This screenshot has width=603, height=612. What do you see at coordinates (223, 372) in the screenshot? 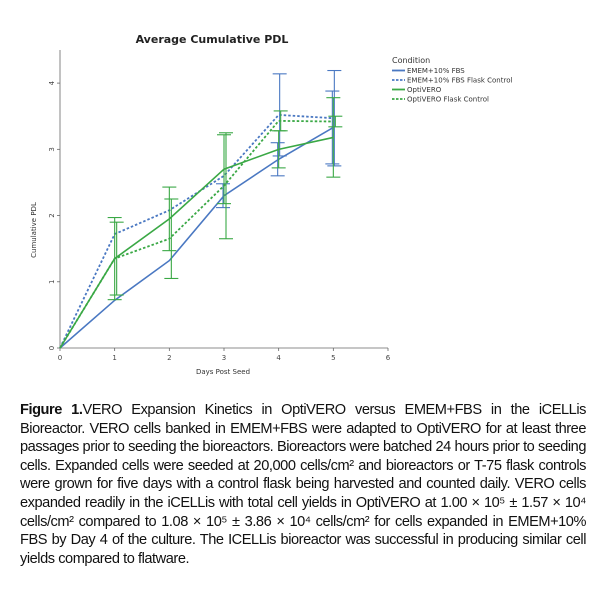
I see `x-axis-label: Days Post Seed` at bounding box center [223, 372].